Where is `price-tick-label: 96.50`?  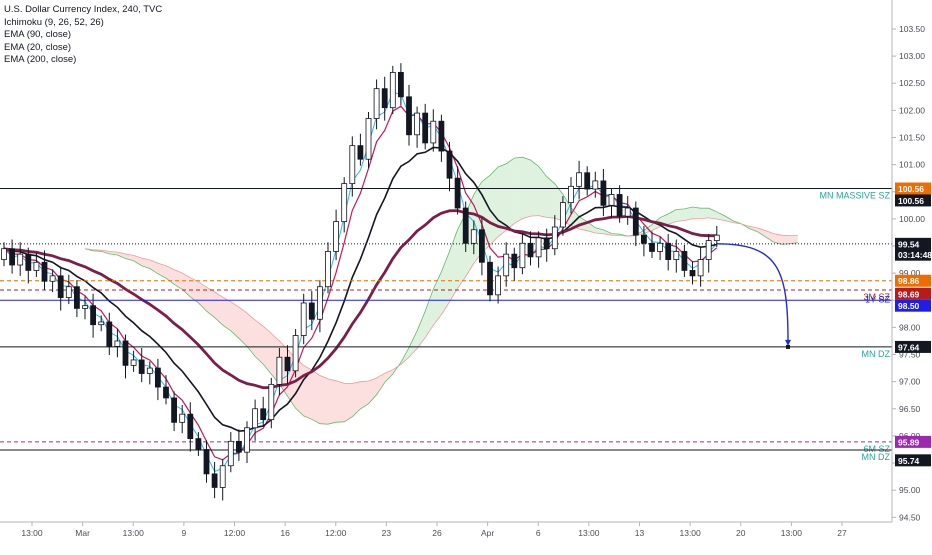
price-tick-label: 96.50 is located at coordinates (910, 409).